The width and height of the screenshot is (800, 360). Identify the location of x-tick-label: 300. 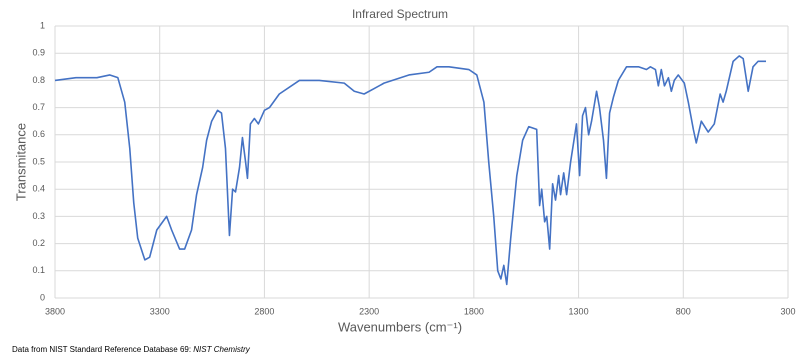
(787, 311).